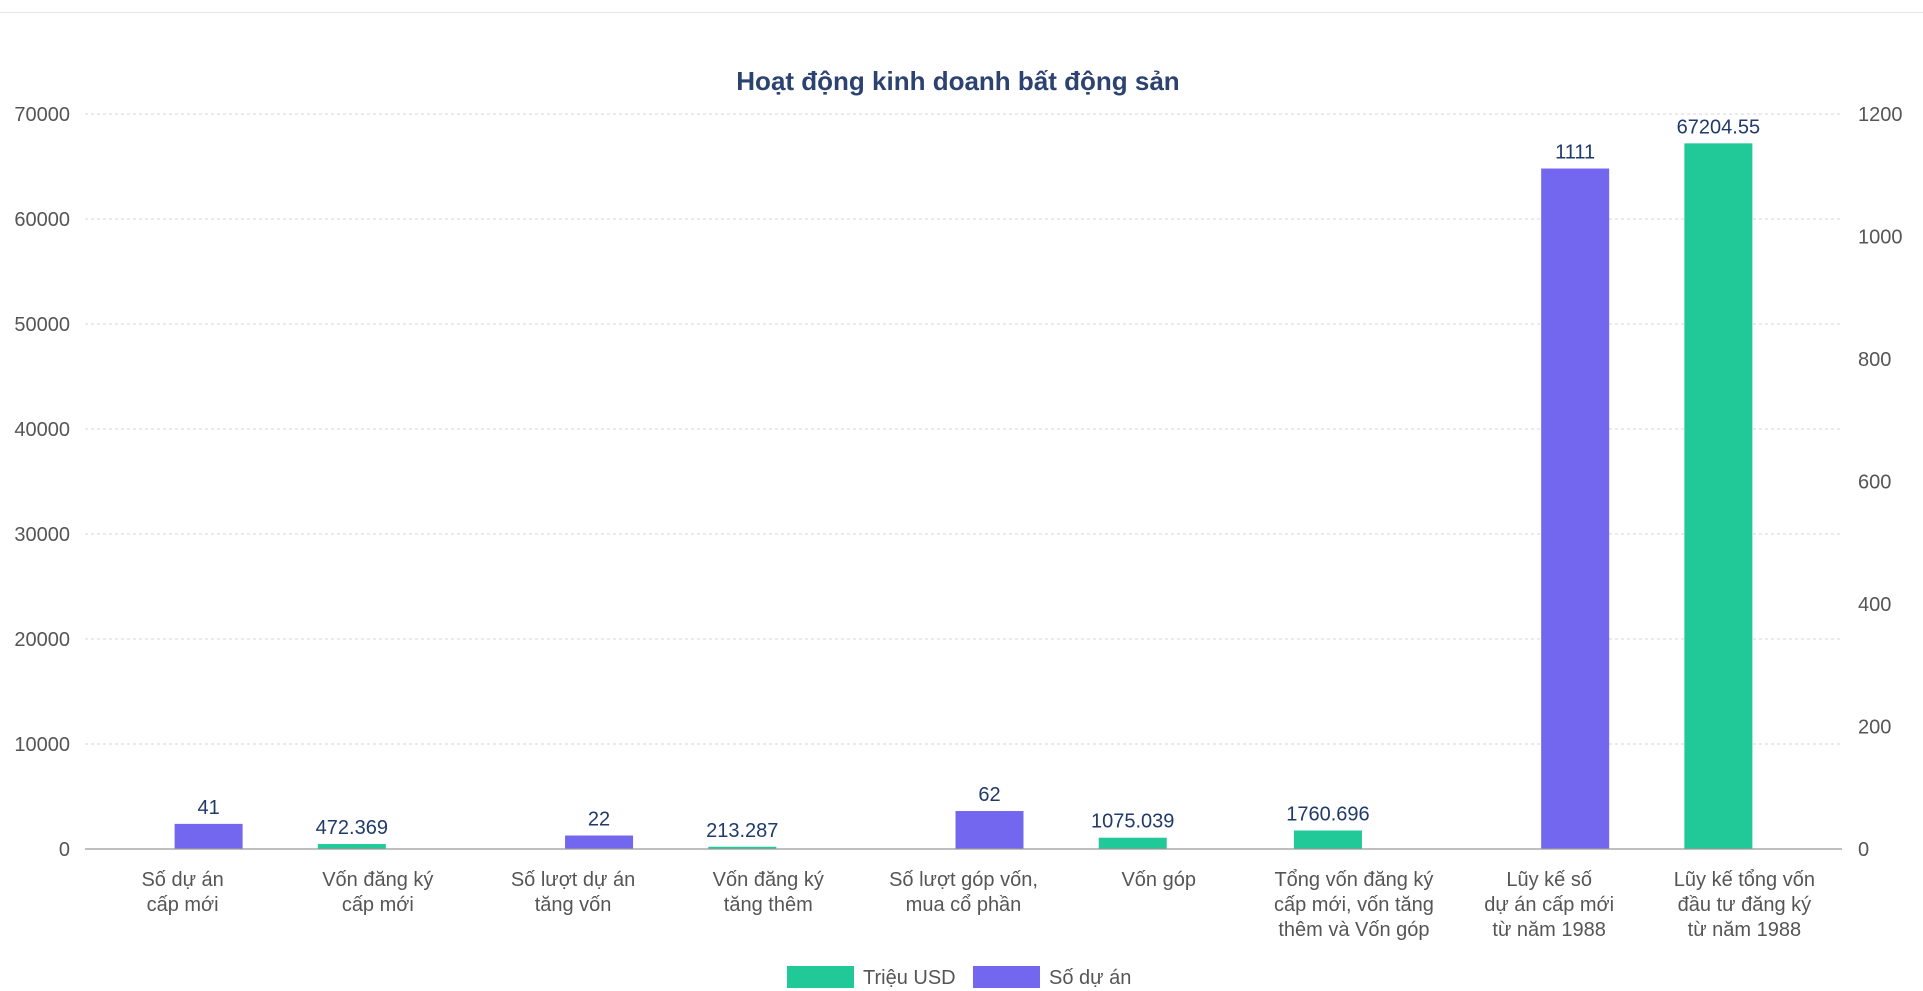 The height and width of the screenshot is (991, 1923). I want to click on data-label: 1111, so click(1575, 153).